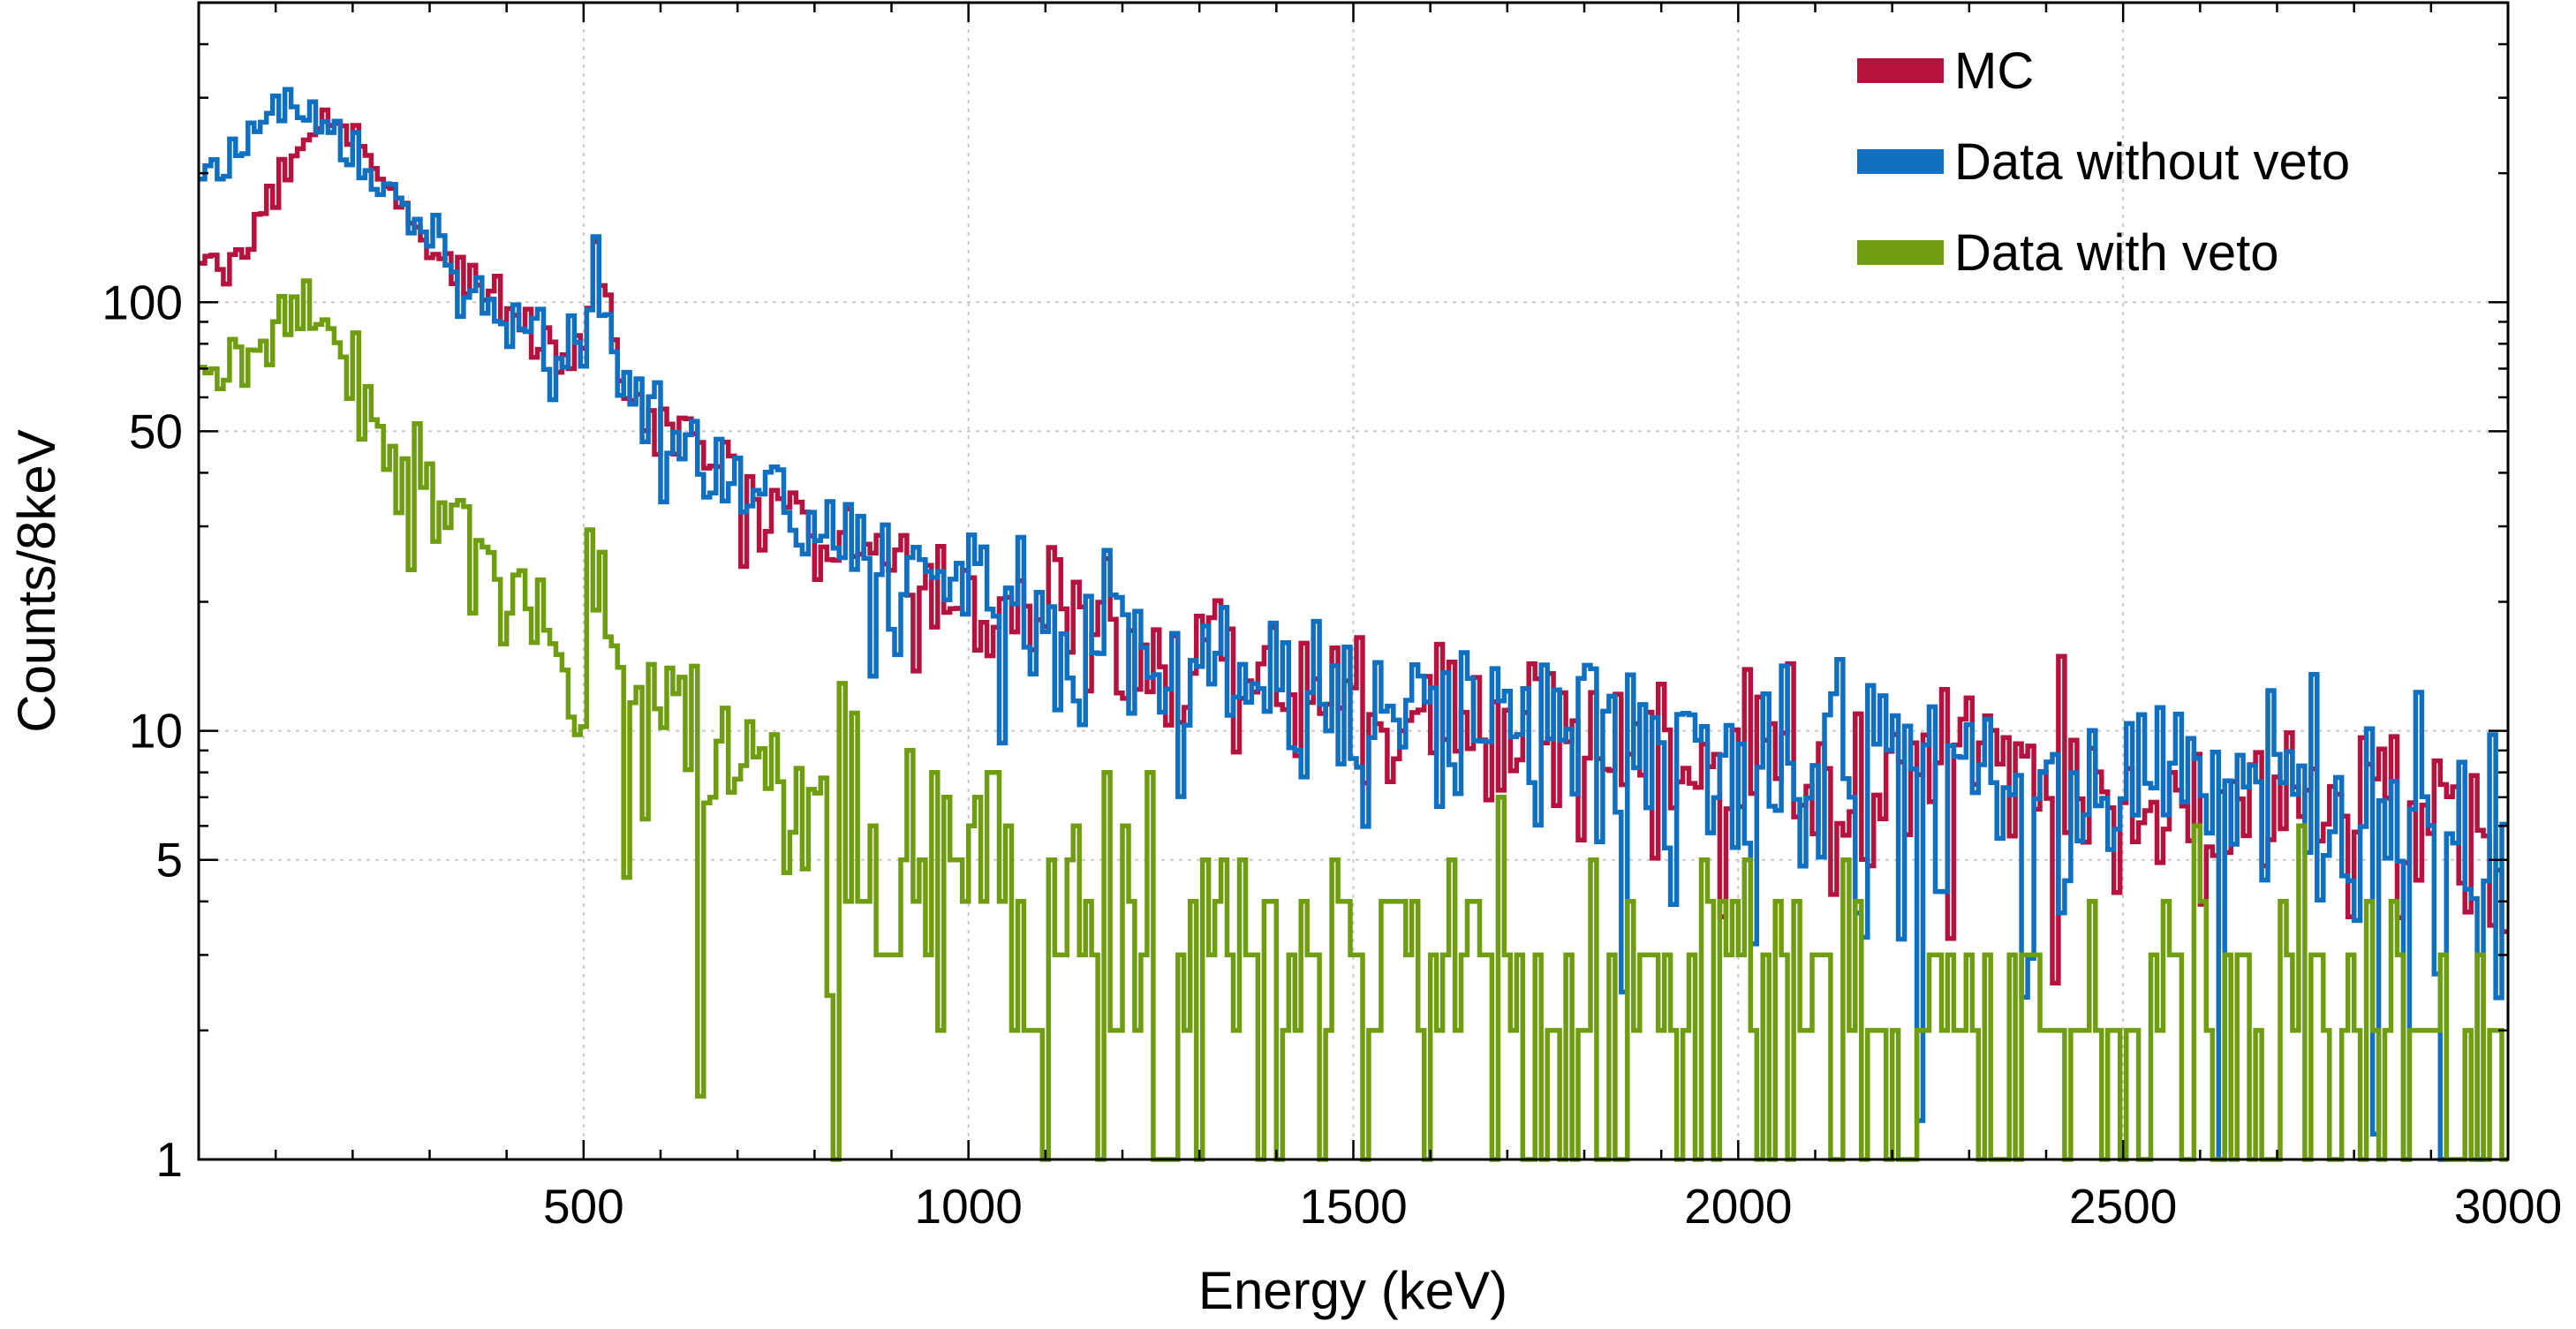 The image size is (2576, 1329). Describe the element at coordinates (156, 732) in the screenshot. I see `y-tick-label: 10` at that location.